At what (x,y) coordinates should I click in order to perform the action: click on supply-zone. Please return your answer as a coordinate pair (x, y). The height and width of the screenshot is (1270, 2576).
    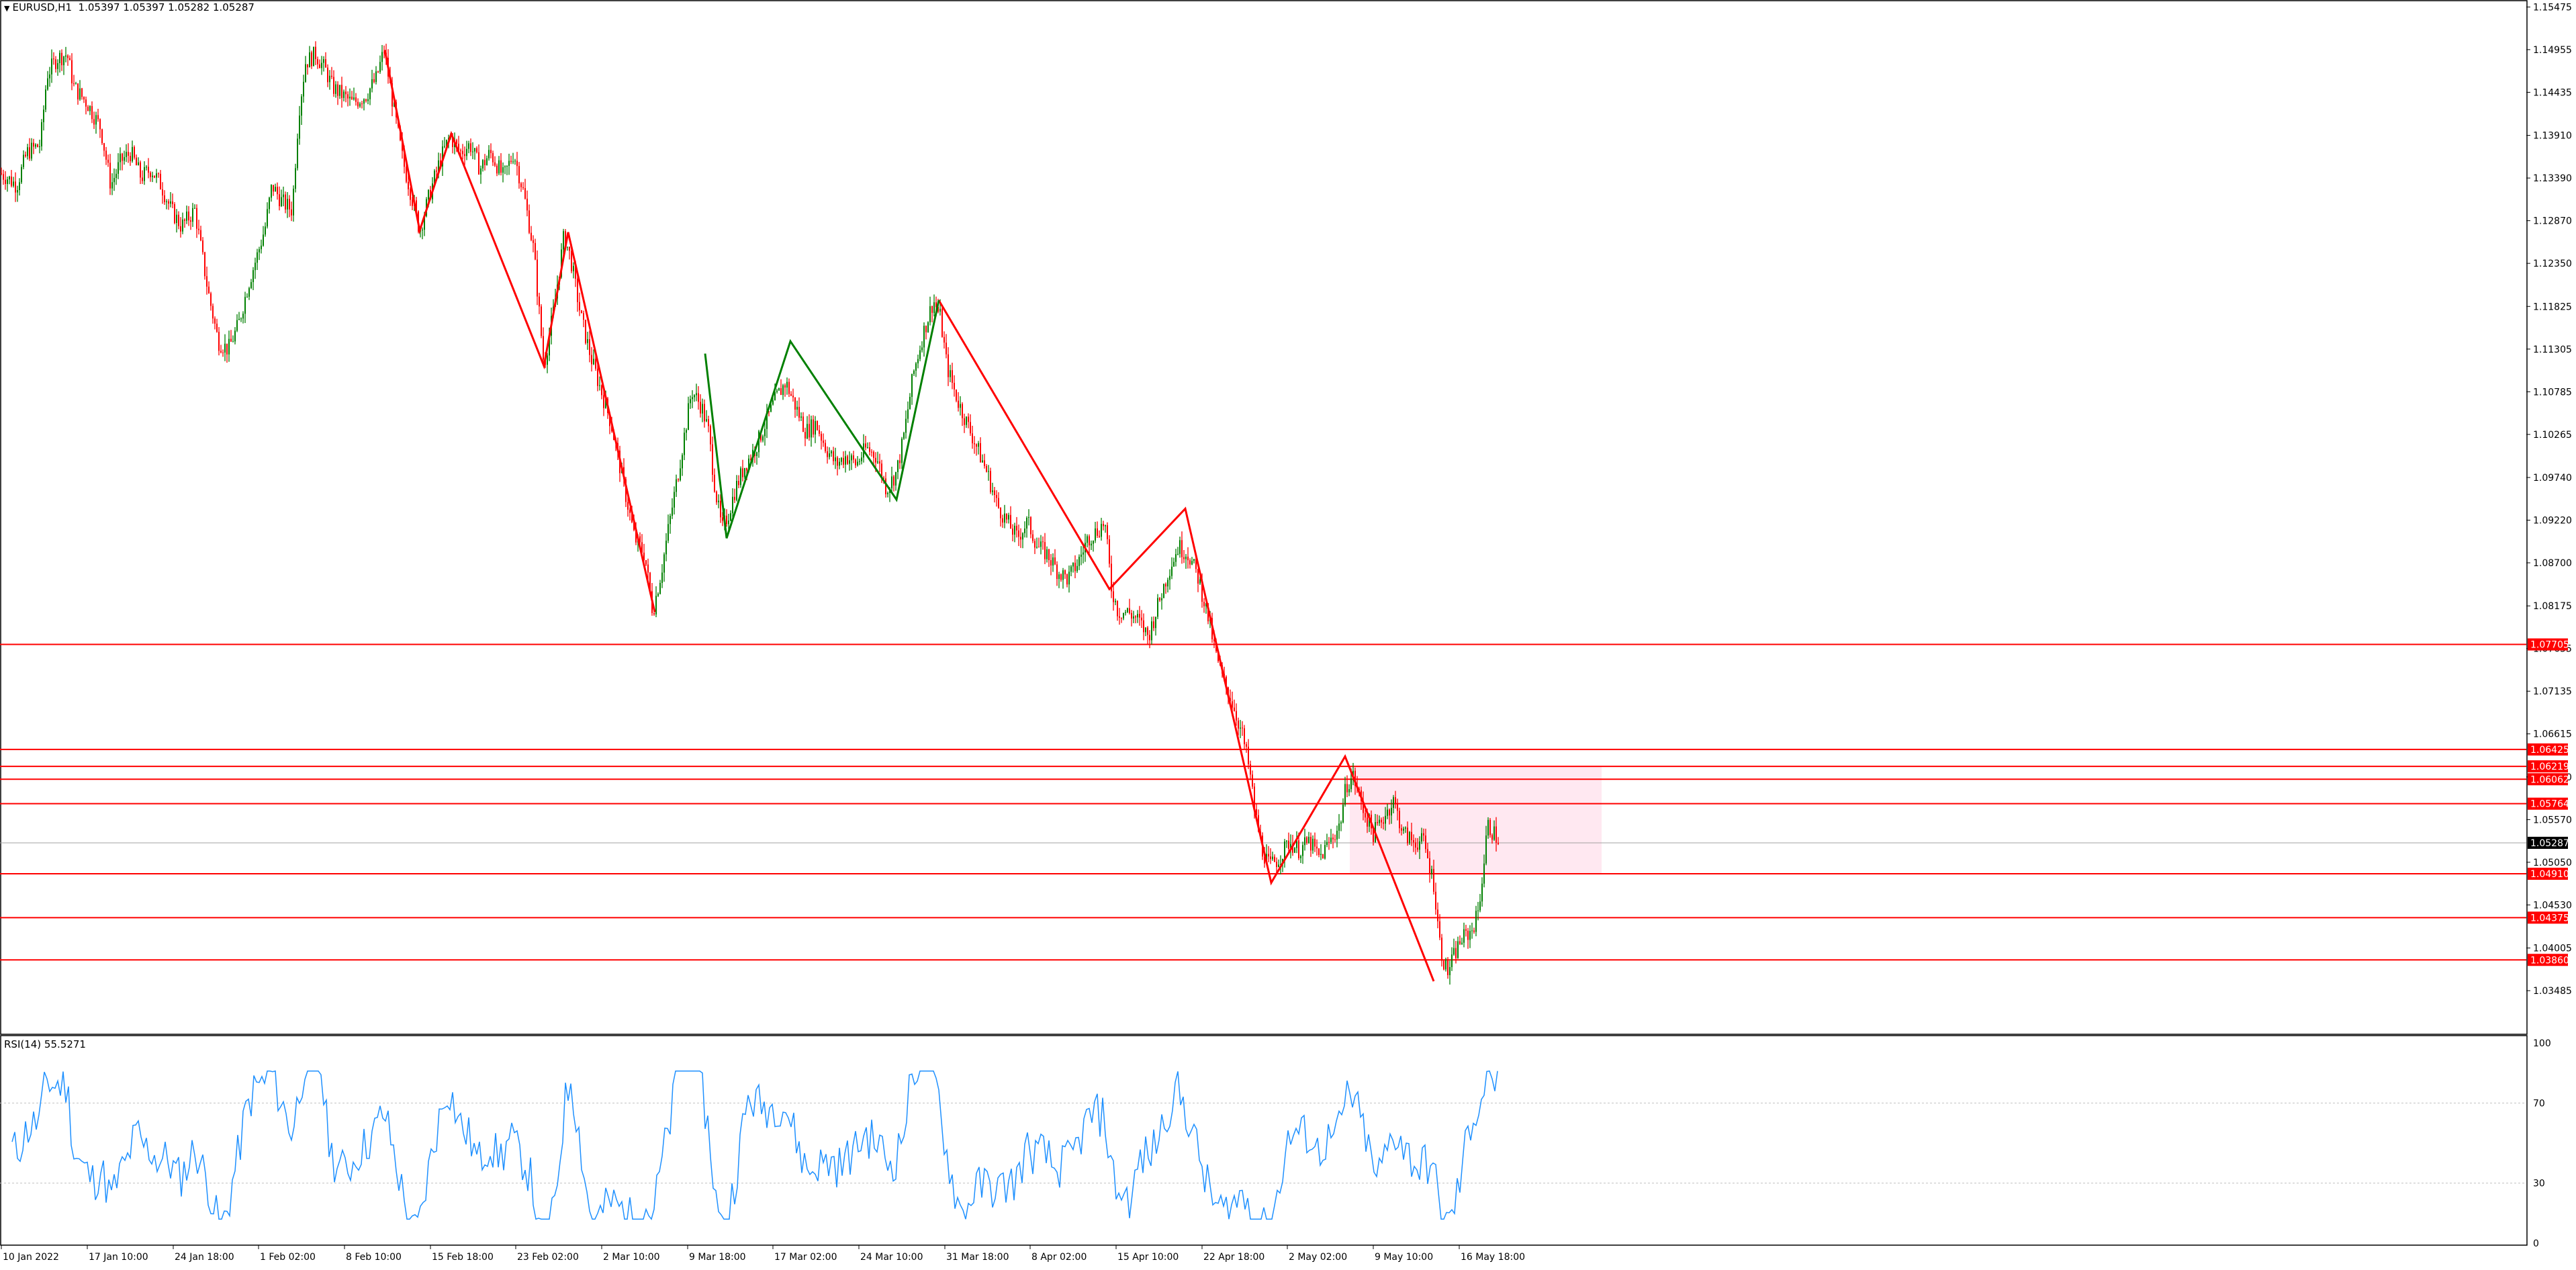
    Looking at the image, I should click on (1476, 820).